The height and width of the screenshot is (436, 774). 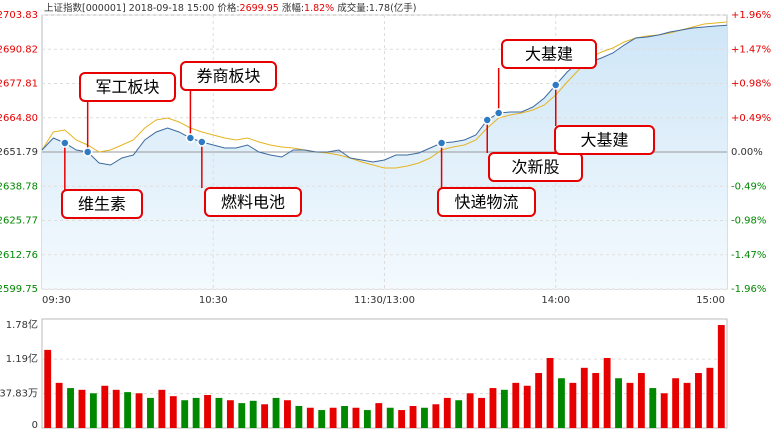 I want to click on annotation-text: 燃料电池, so click(x=253, y=202).